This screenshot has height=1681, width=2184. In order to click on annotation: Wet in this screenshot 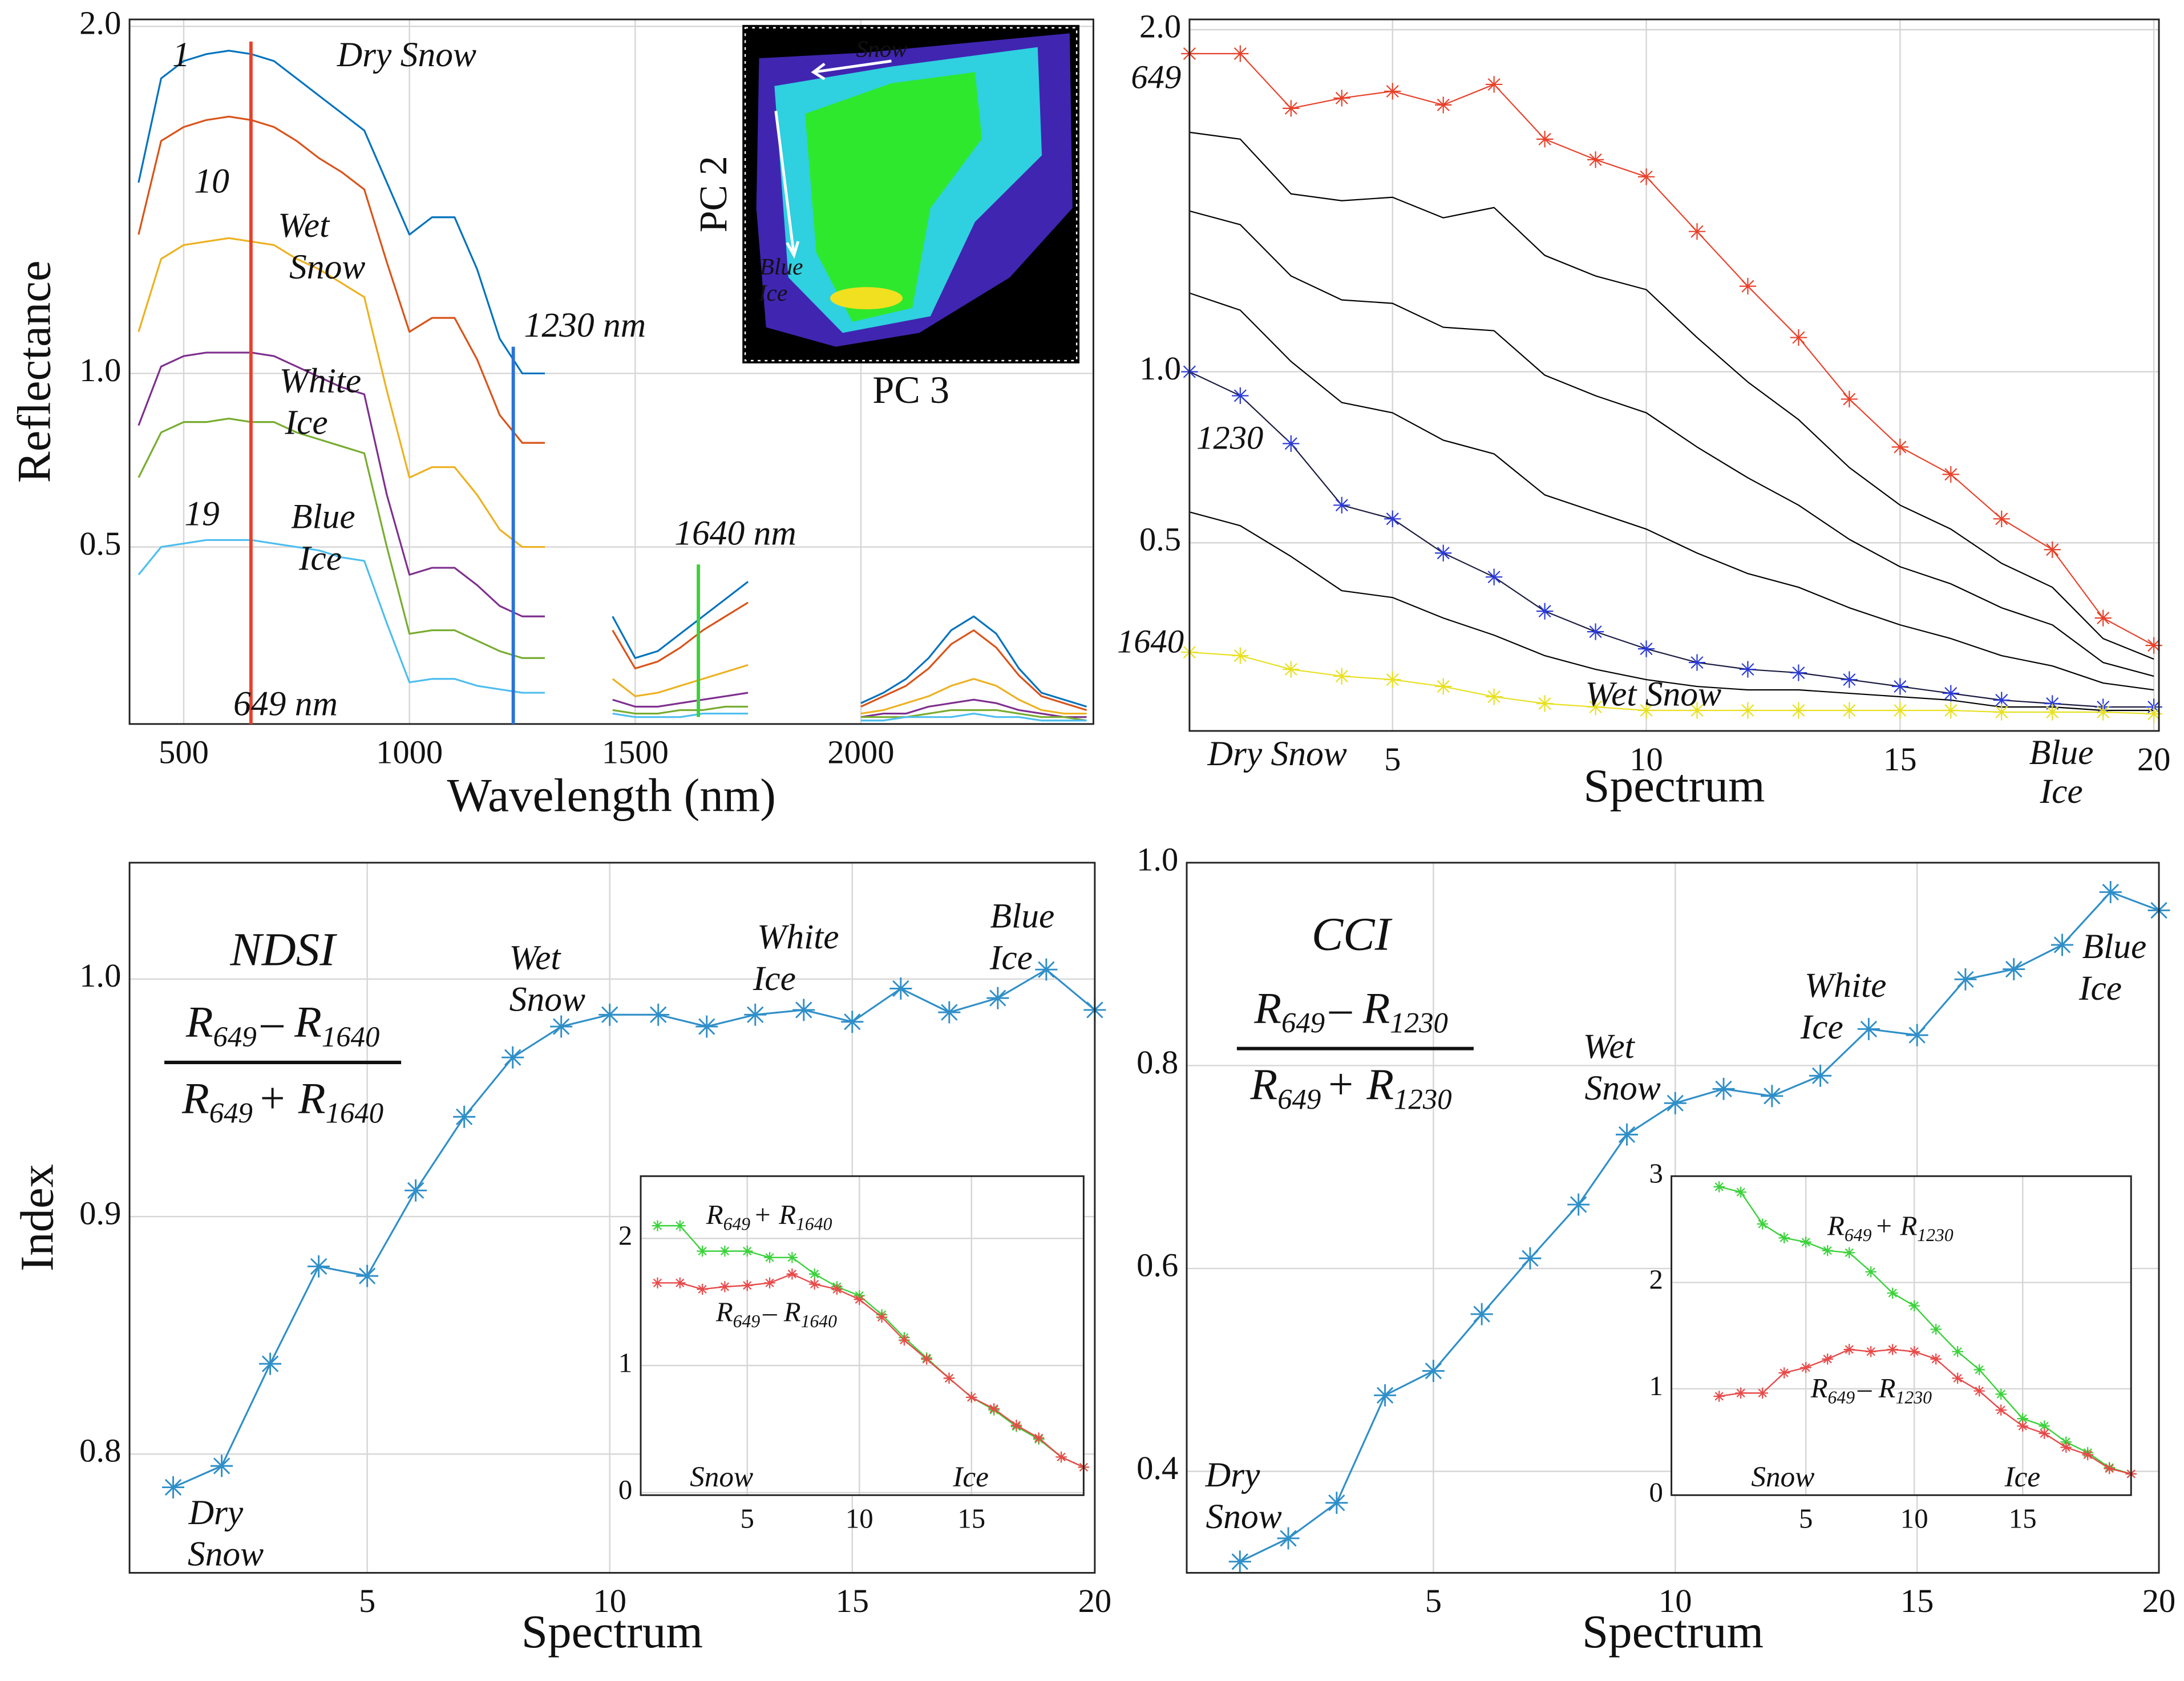, I will do `click(304, 225)`.